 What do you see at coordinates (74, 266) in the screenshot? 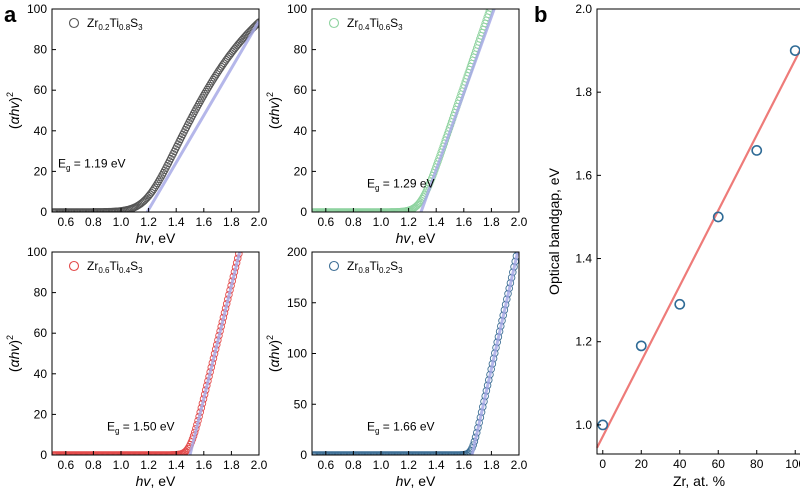
I see `legend-marker` at bounding box center [74, 266].